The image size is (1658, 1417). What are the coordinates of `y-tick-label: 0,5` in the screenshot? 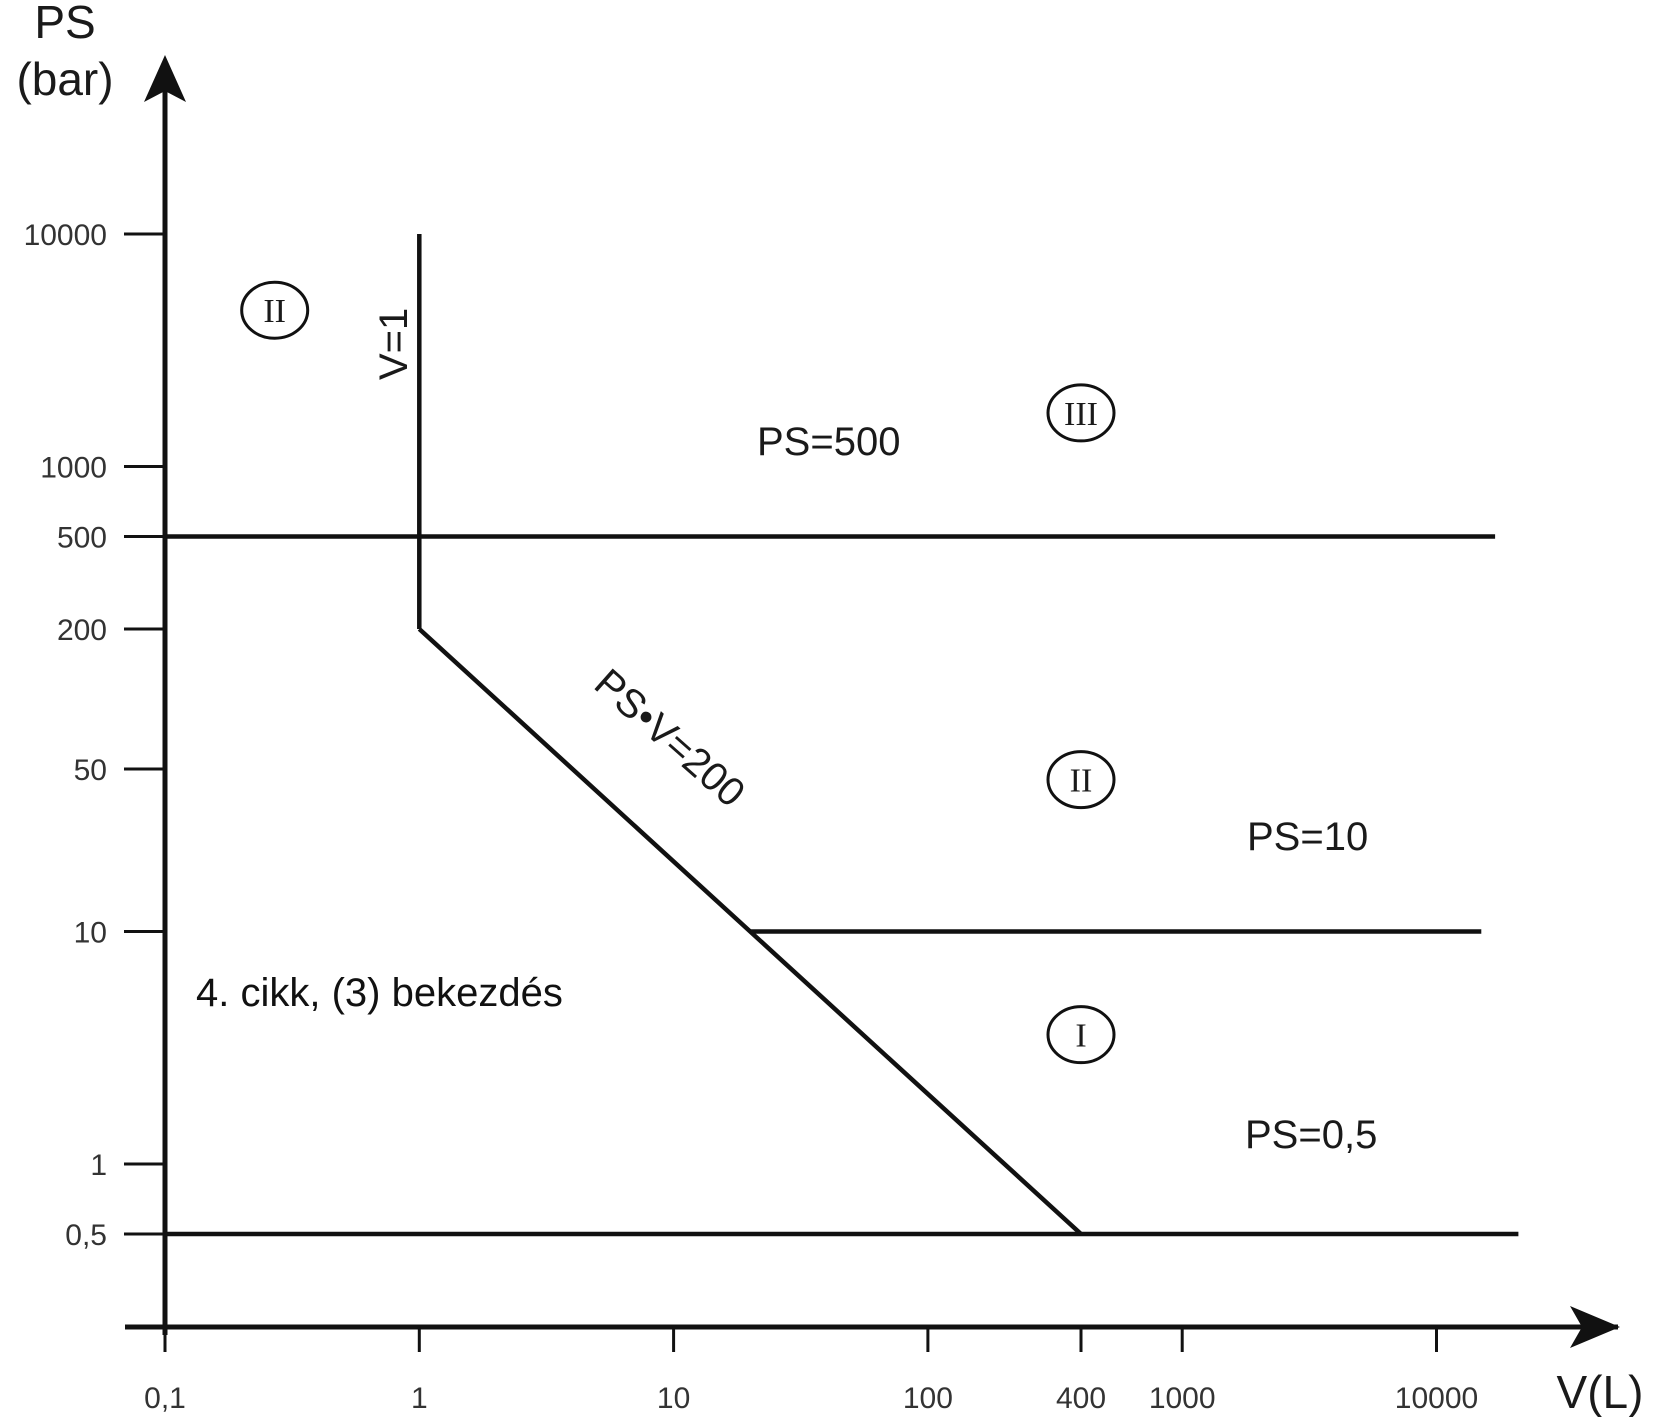 It's located at (86, 1235).